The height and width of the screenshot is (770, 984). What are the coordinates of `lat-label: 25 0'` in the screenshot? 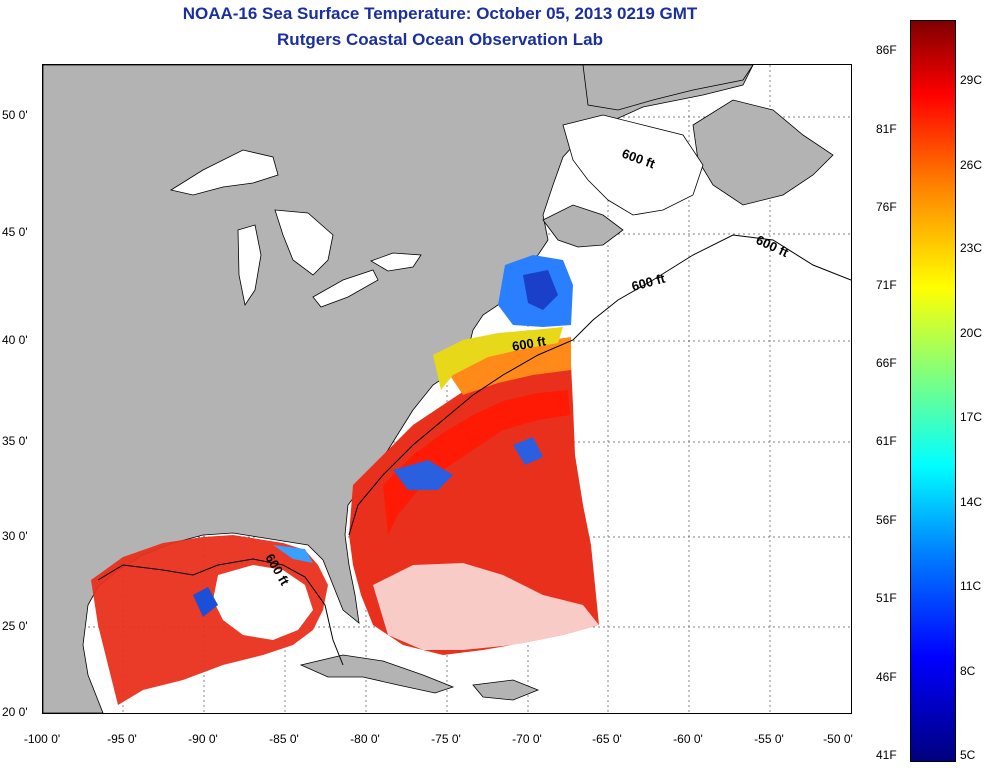 It's located at (15, 626).